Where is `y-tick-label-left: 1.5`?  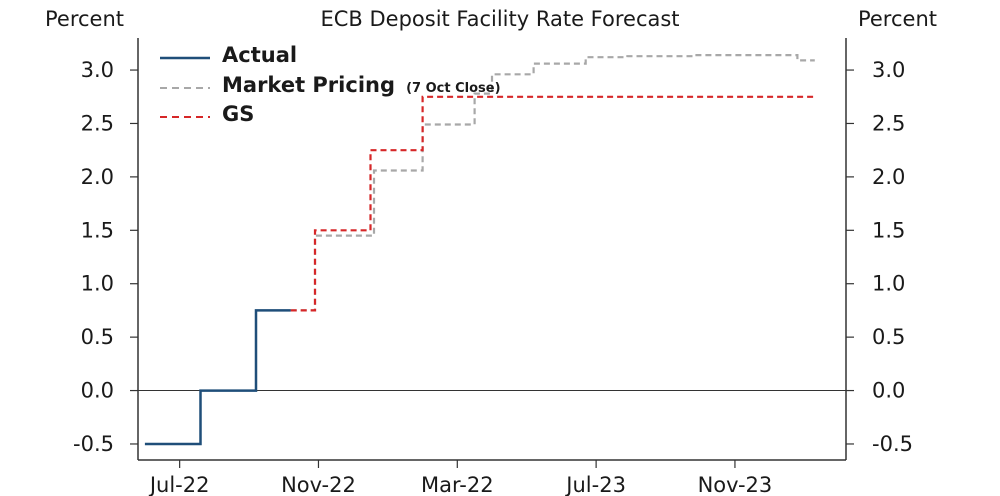 y-tick-label-left: 1.5 is located at coordinates (97, 230).